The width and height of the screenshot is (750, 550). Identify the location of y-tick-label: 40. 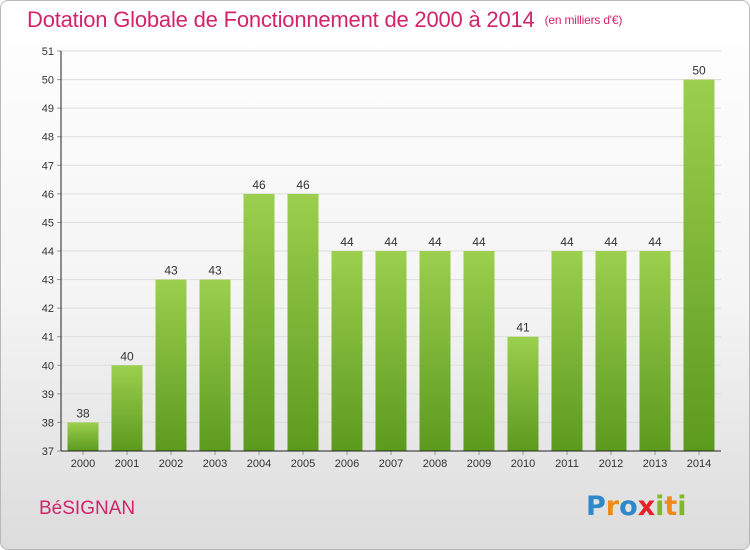
(48, 366).